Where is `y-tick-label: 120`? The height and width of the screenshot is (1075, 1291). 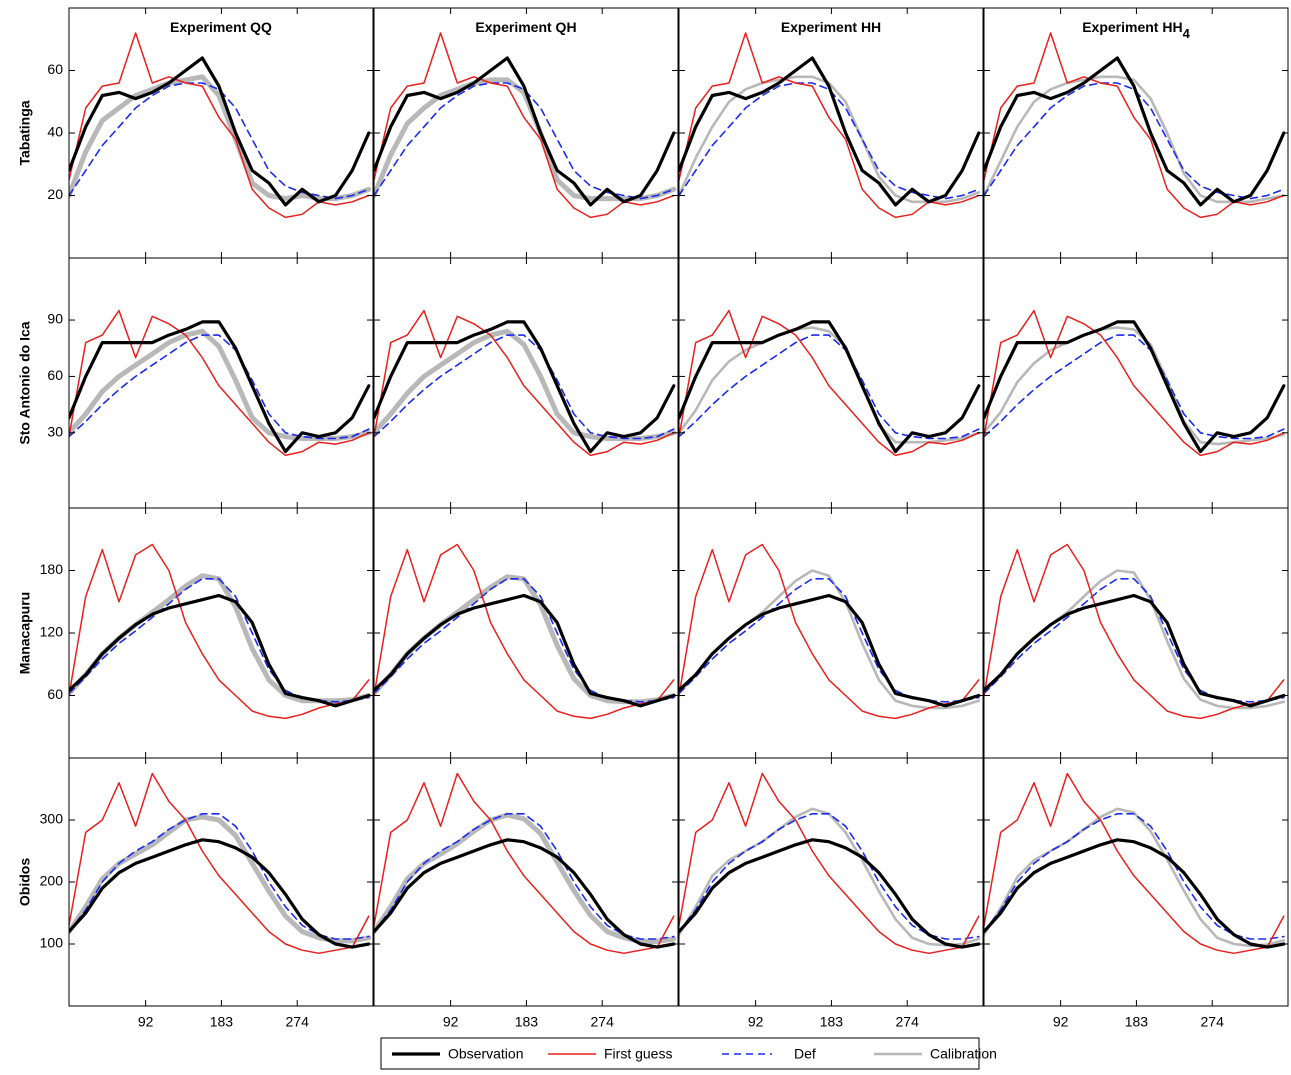
y-tick-label: 120 is located at coordinates (52, 632).